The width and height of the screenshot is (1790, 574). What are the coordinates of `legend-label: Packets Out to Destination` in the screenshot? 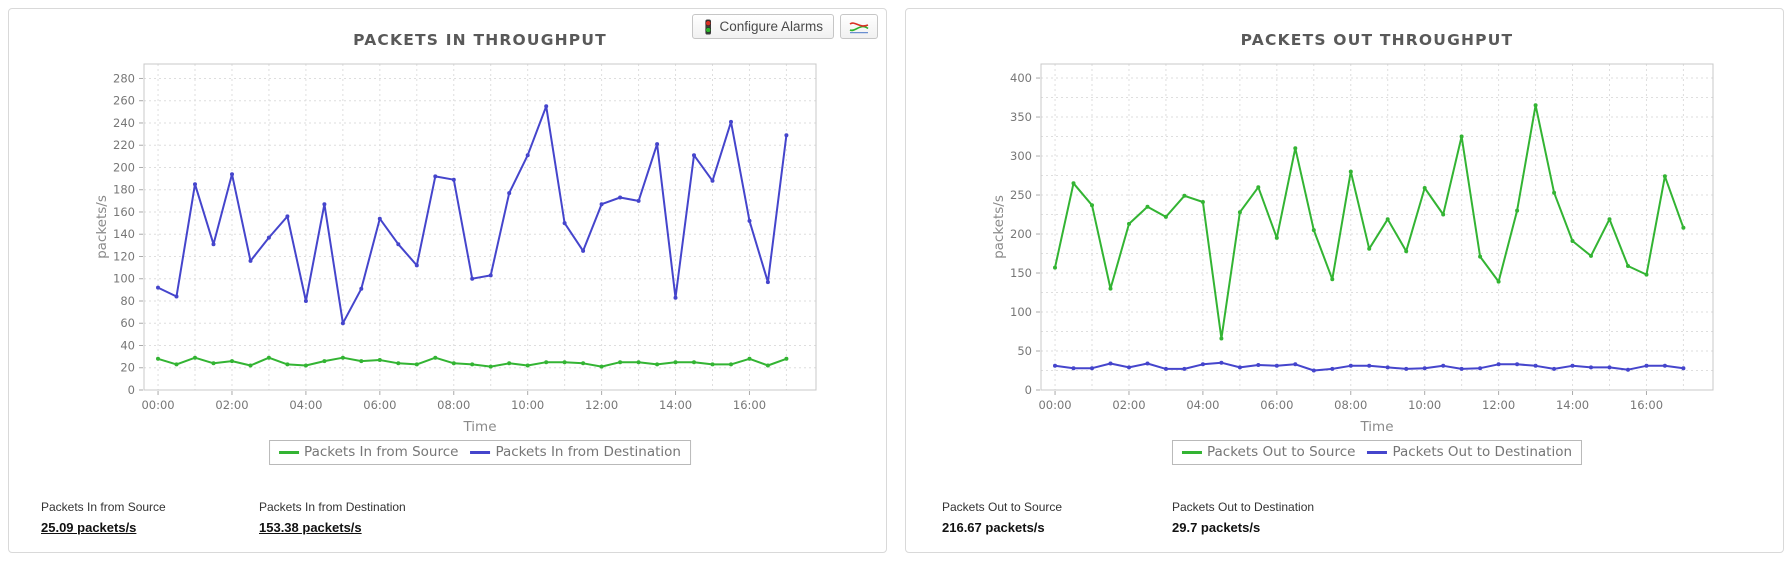 It's located at (1482, 452).